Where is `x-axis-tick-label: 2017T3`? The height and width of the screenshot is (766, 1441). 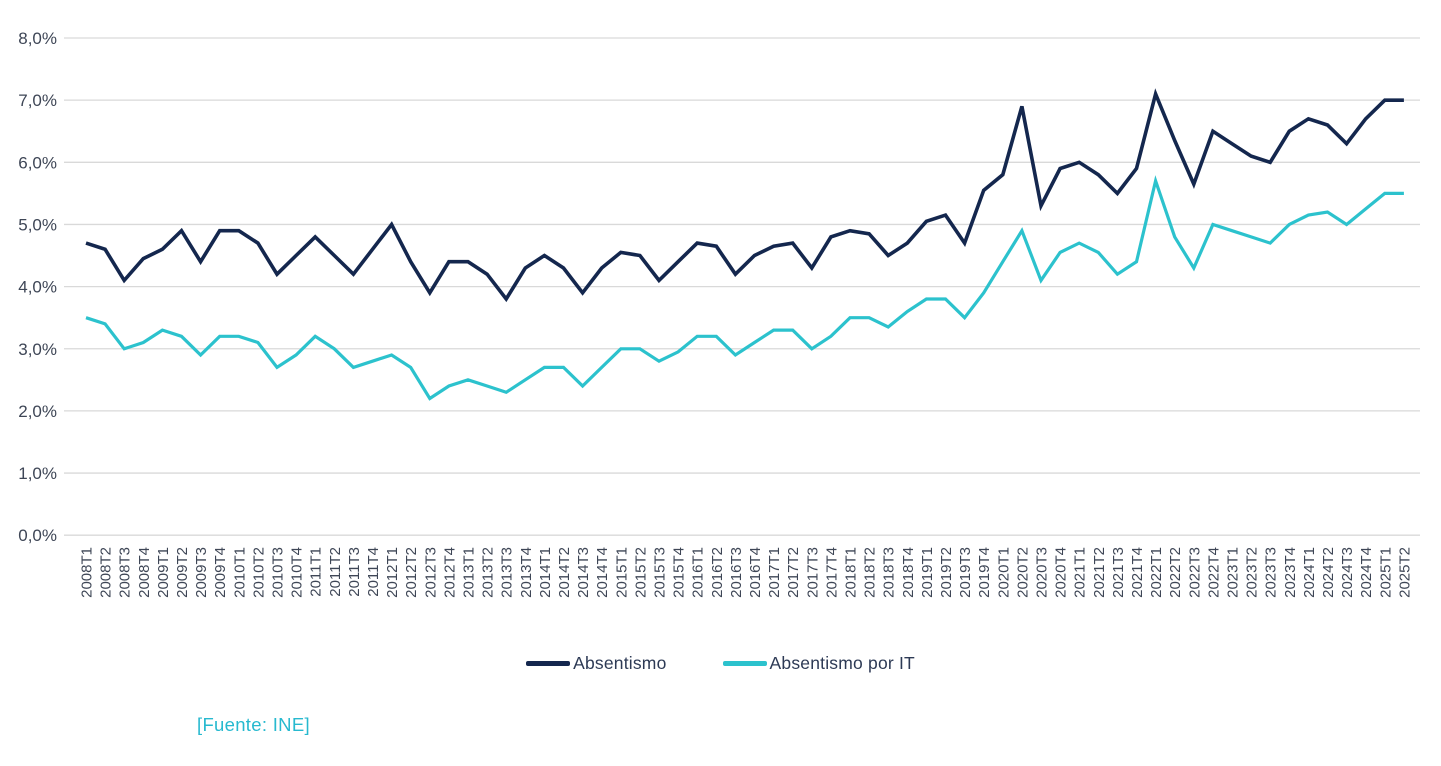 x-axis-tick-label: 2017T3 is located at coordinates (812, 572).